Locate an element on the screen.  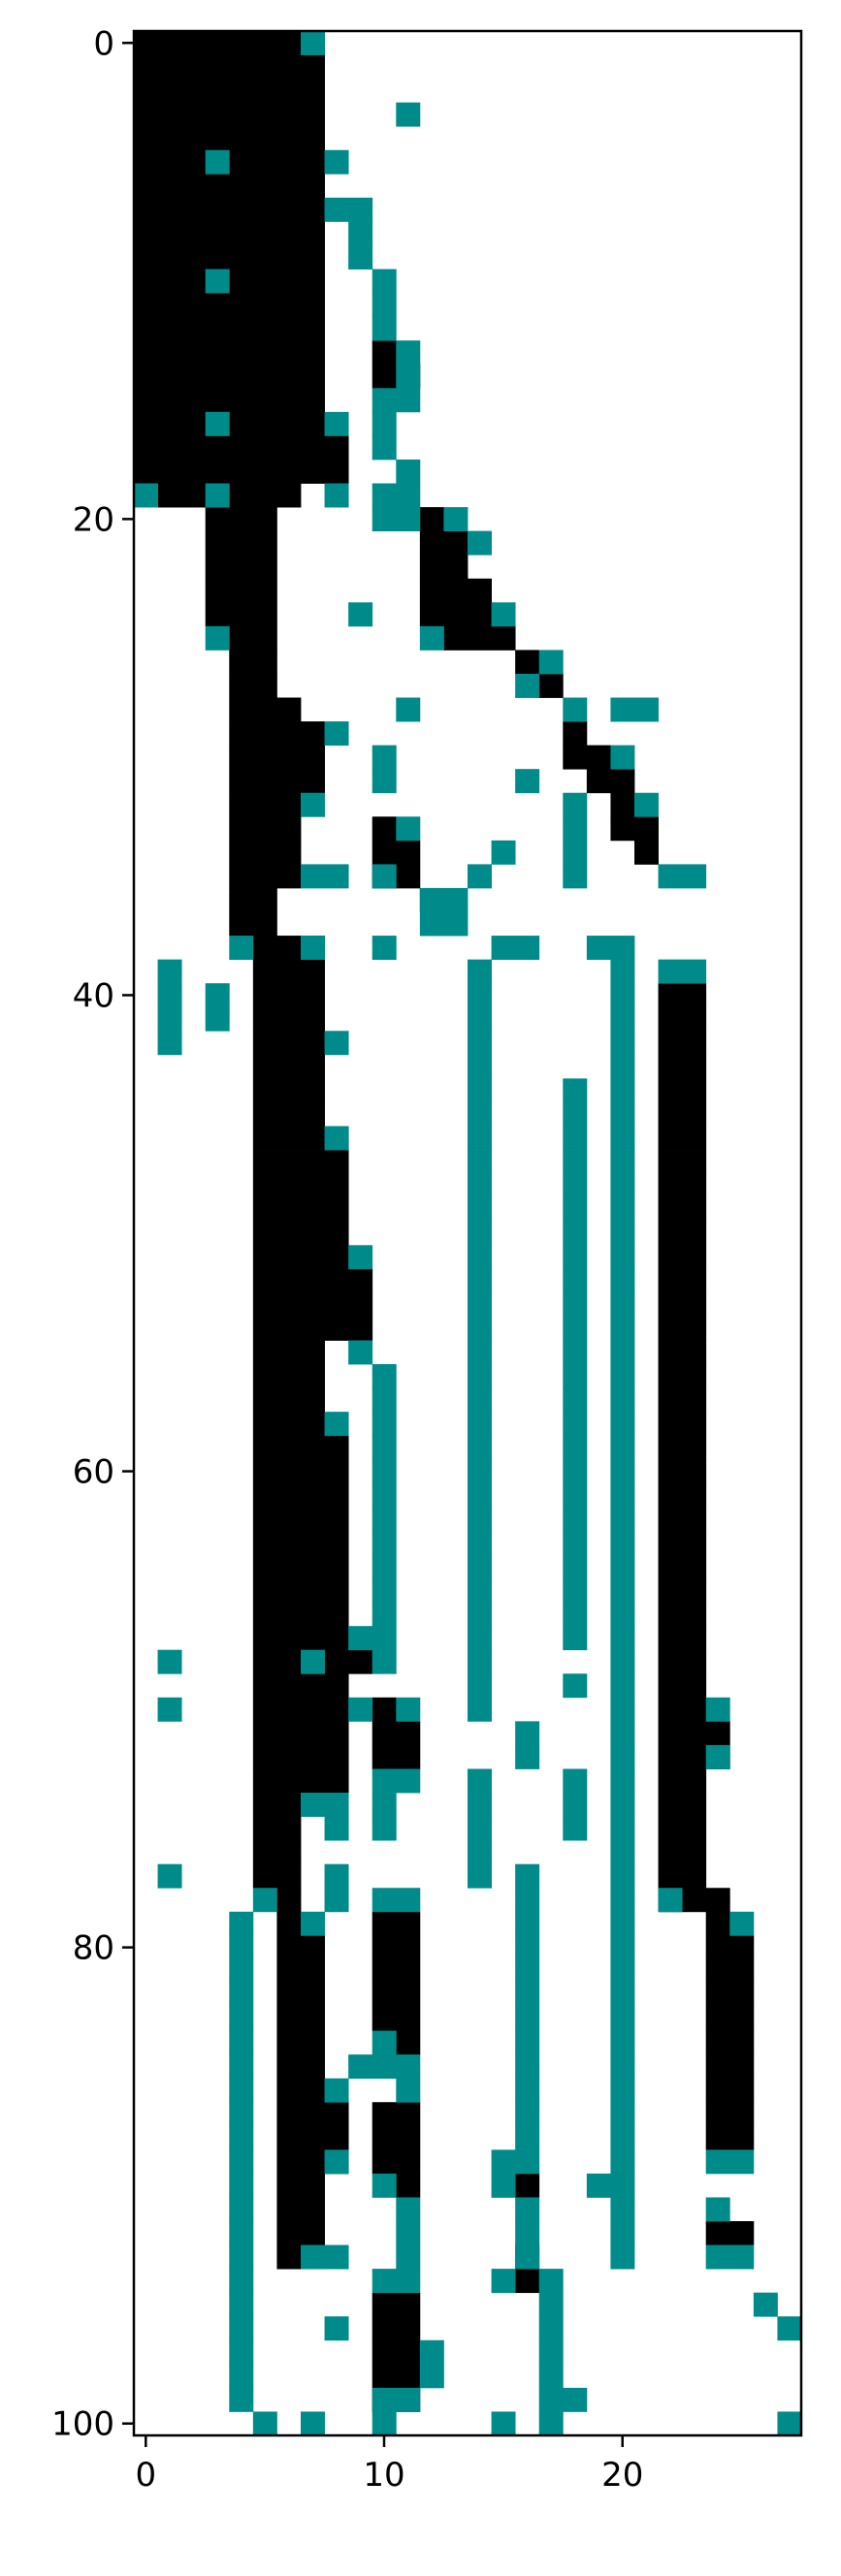
y-tick-label: 40 is located at coordinates (93, 995).